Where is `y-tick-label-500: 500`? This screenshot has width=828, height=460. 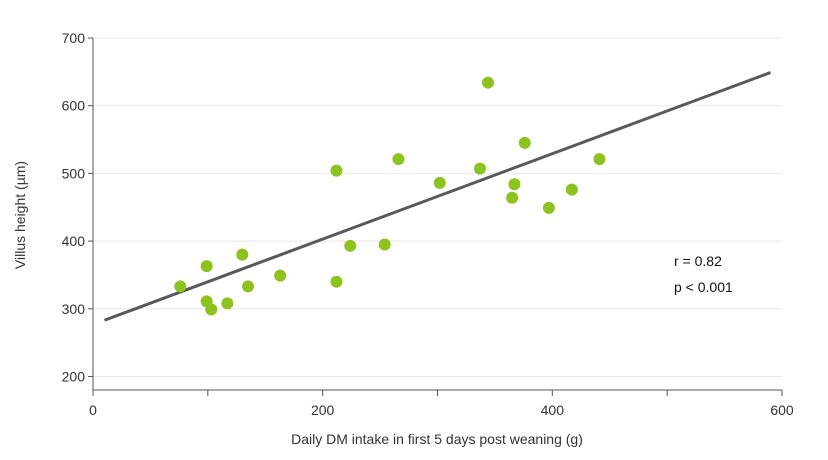
y-tick-label-500: 500 is located at coordinates (74, 173).